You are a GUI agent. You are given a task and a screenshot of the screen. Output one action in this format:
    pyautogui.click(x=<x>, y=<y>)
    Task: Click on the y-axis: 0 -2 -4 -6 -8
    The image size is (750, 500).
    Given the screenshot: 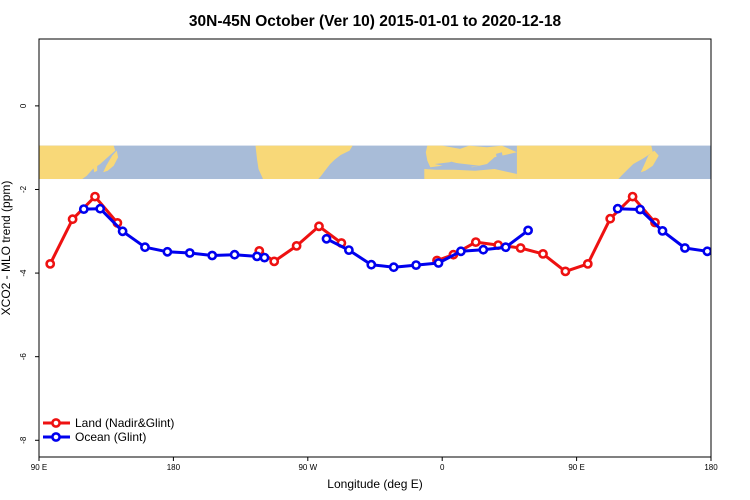 What is the action you would take?
    pyautogui.click(x=29, y=273)
    